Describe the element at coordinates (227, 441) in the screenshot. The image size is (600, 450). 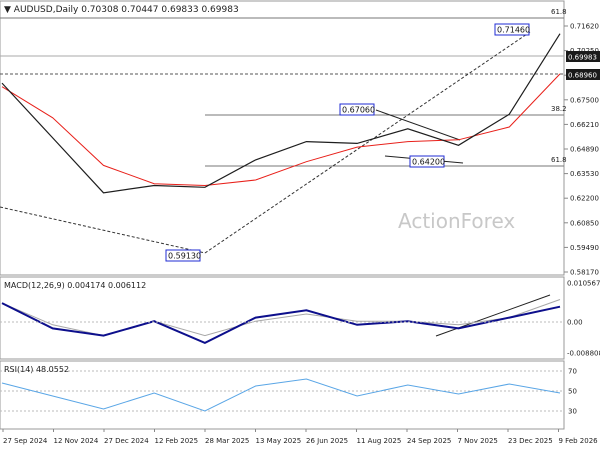
I see `x-tick-label: 28 Mar 2025` at that location.